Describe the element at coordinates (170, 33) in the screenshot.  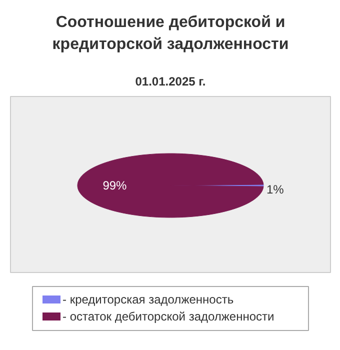
I see `chart-title: Соотношение дебиторской и кредиторской задолженности` at that location.